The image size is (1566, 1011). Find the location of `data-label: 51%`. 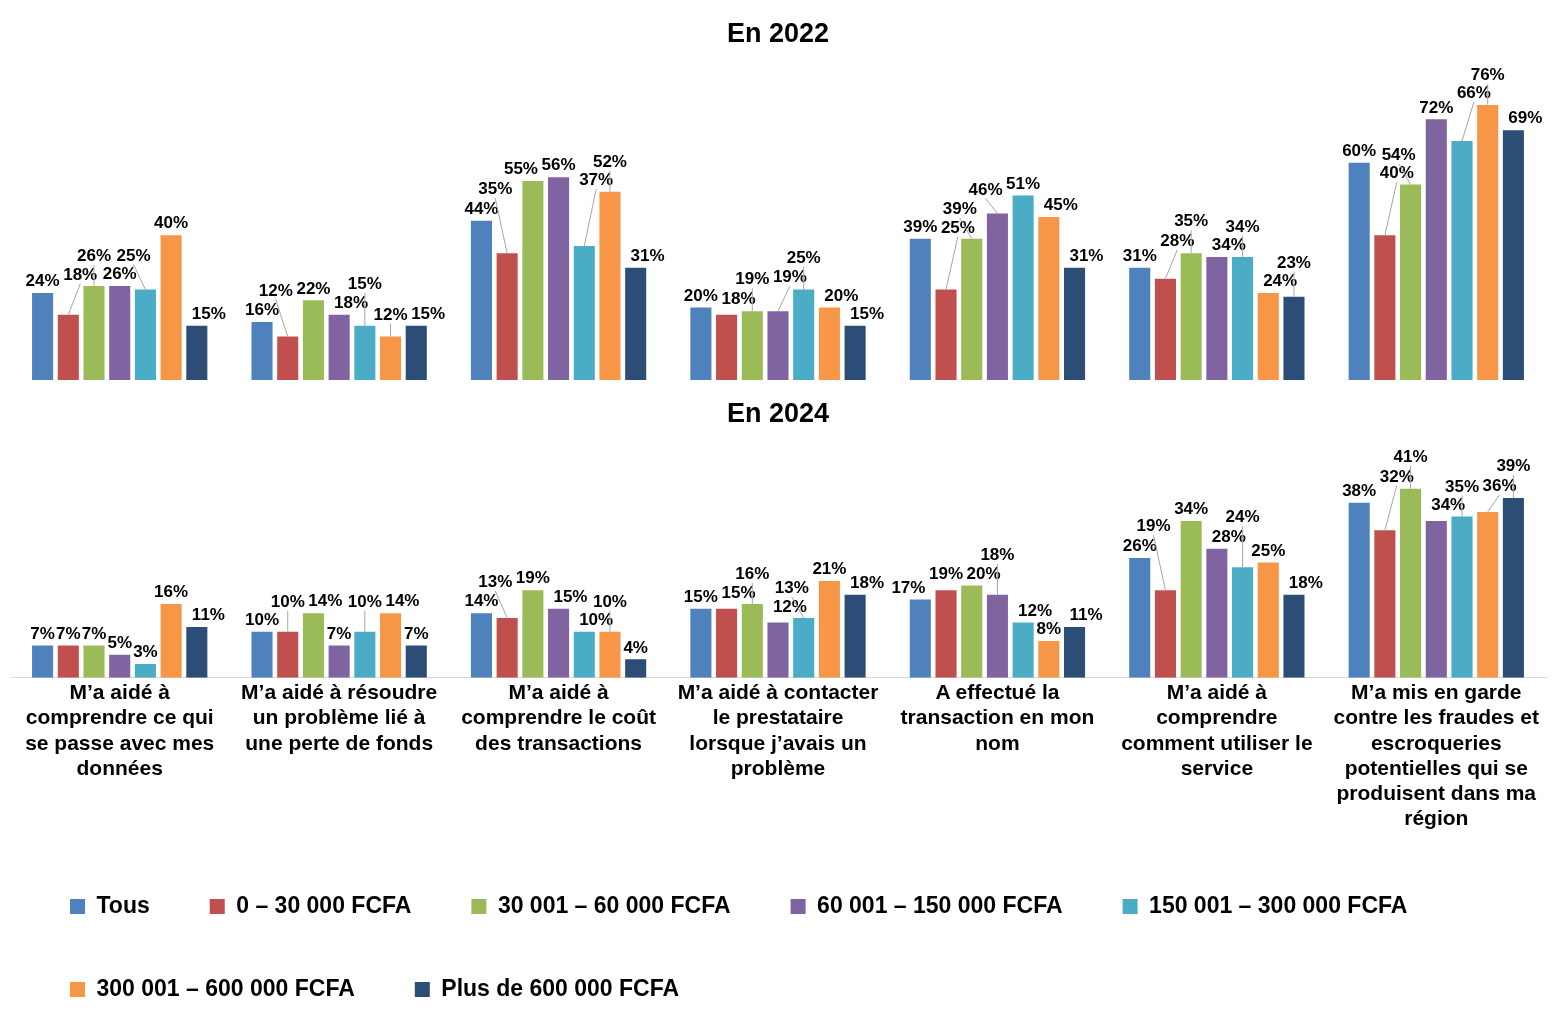

data-label: 51% is located at coordinates (1023, 183).